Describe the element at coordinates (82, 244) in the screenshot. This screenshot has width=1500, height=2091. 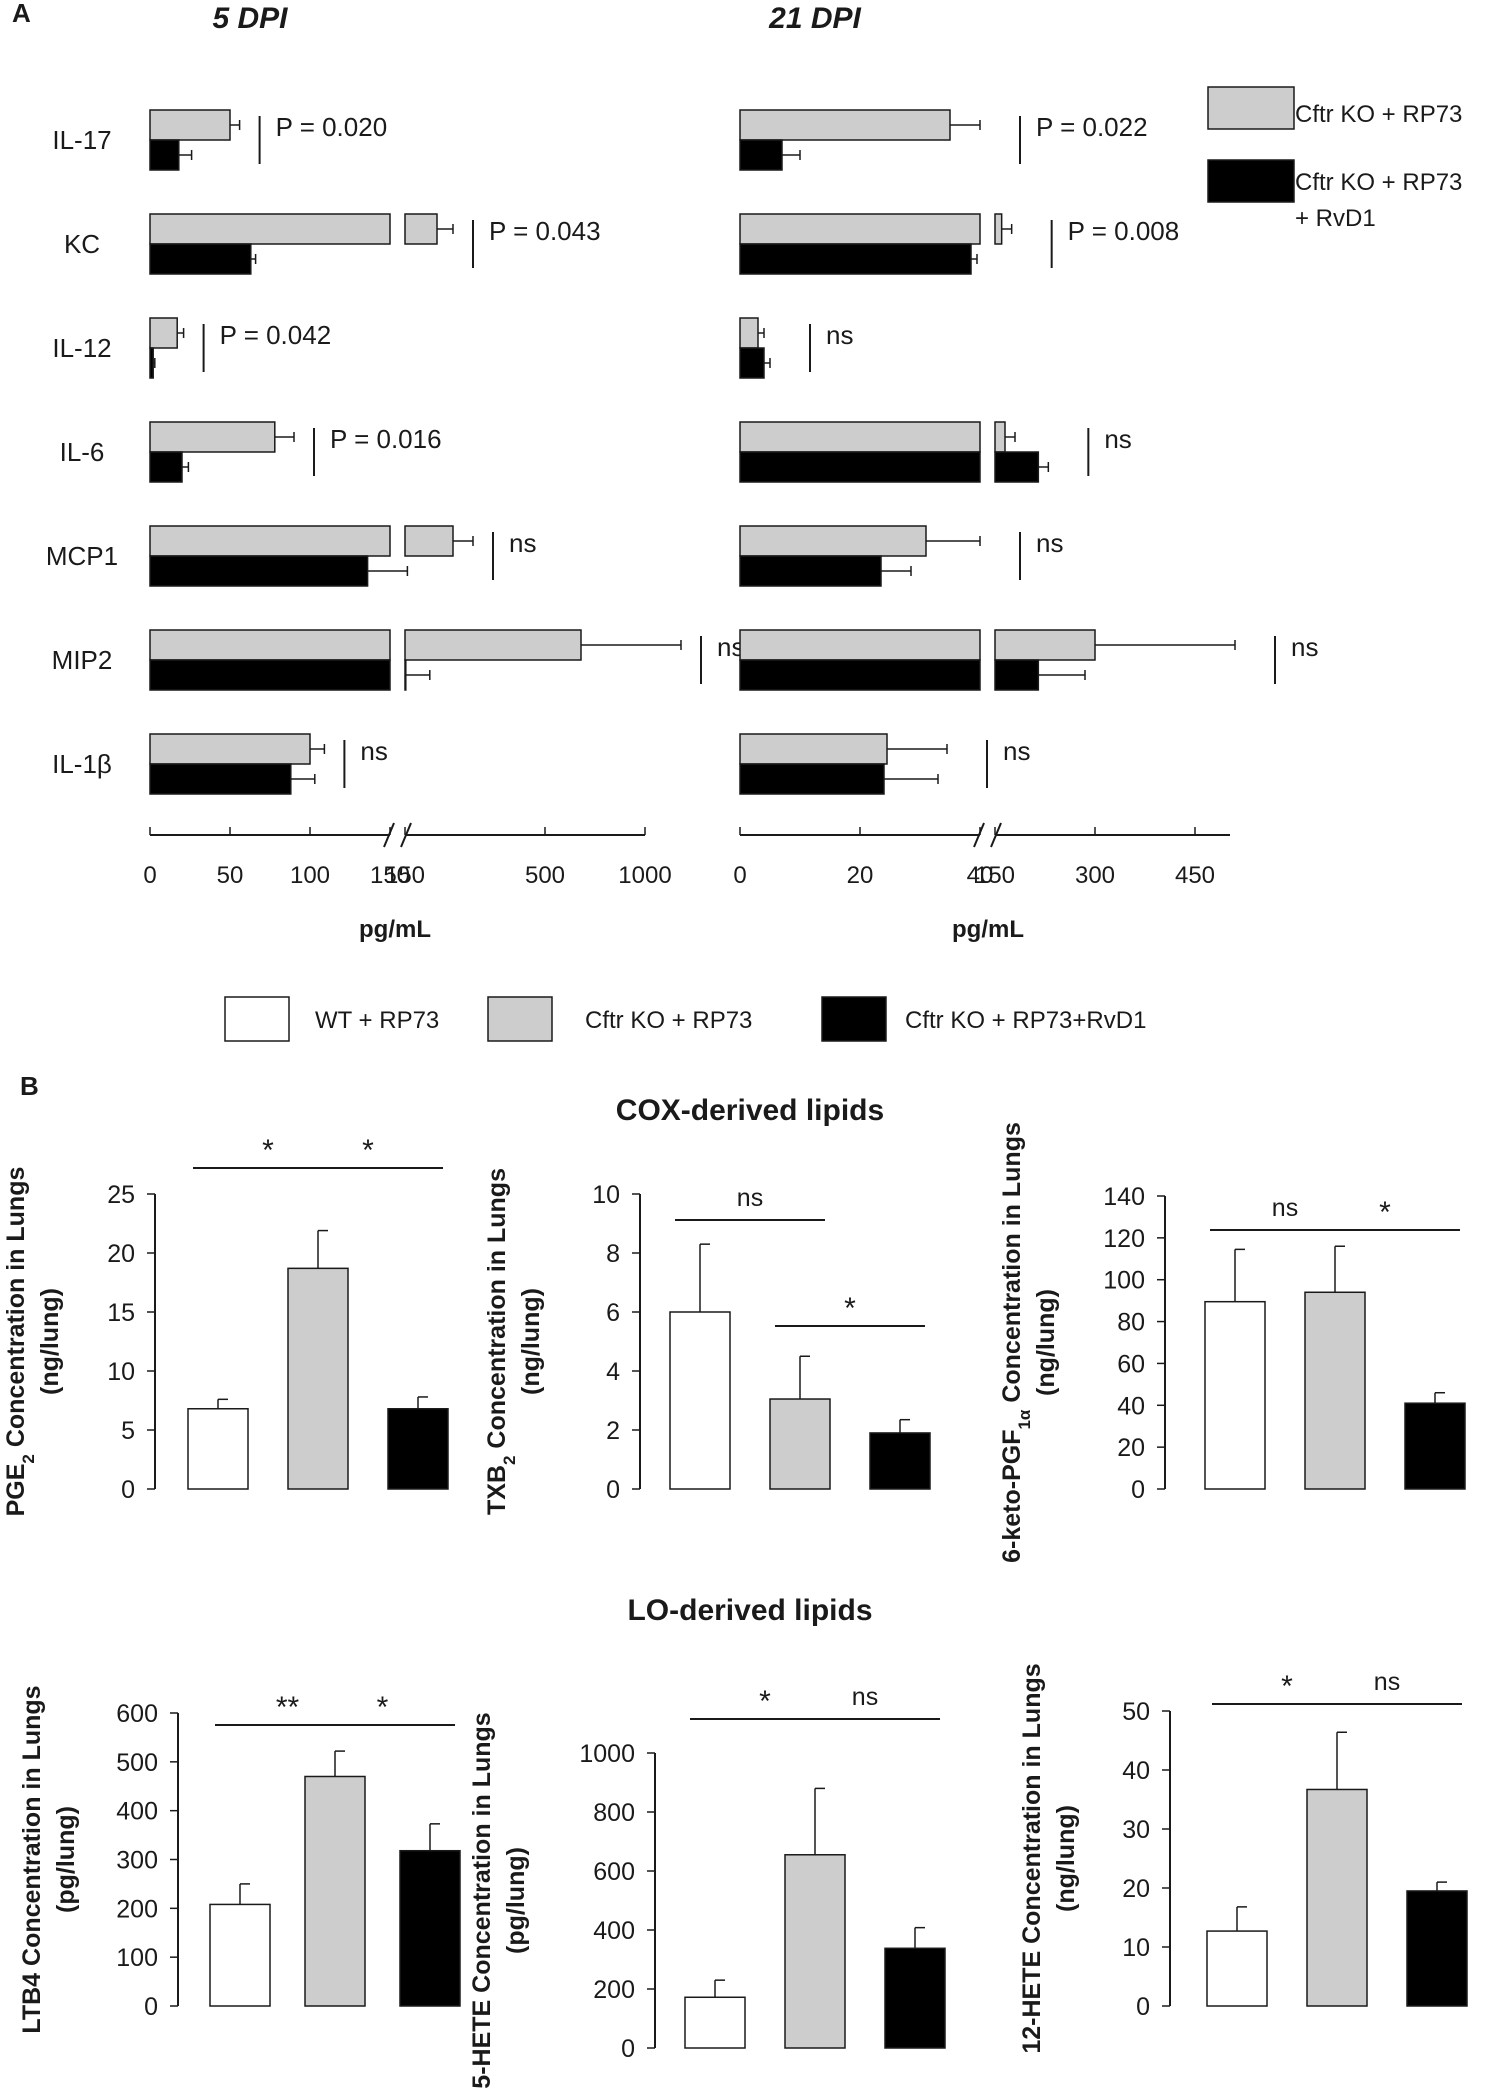
I see `category-label: KC` at that location.